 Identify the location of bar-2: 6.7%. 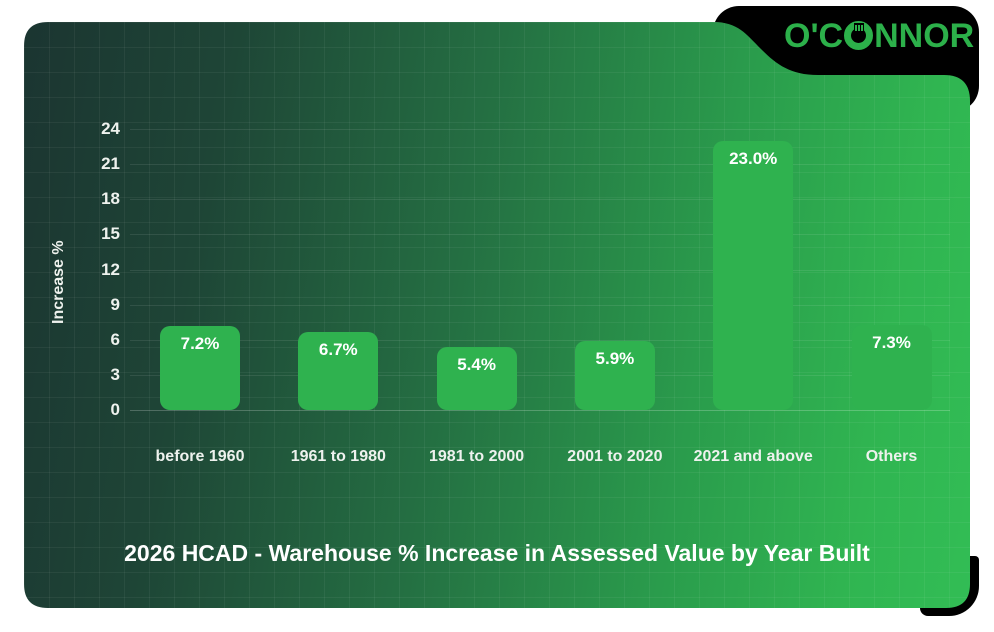
(338, 371).